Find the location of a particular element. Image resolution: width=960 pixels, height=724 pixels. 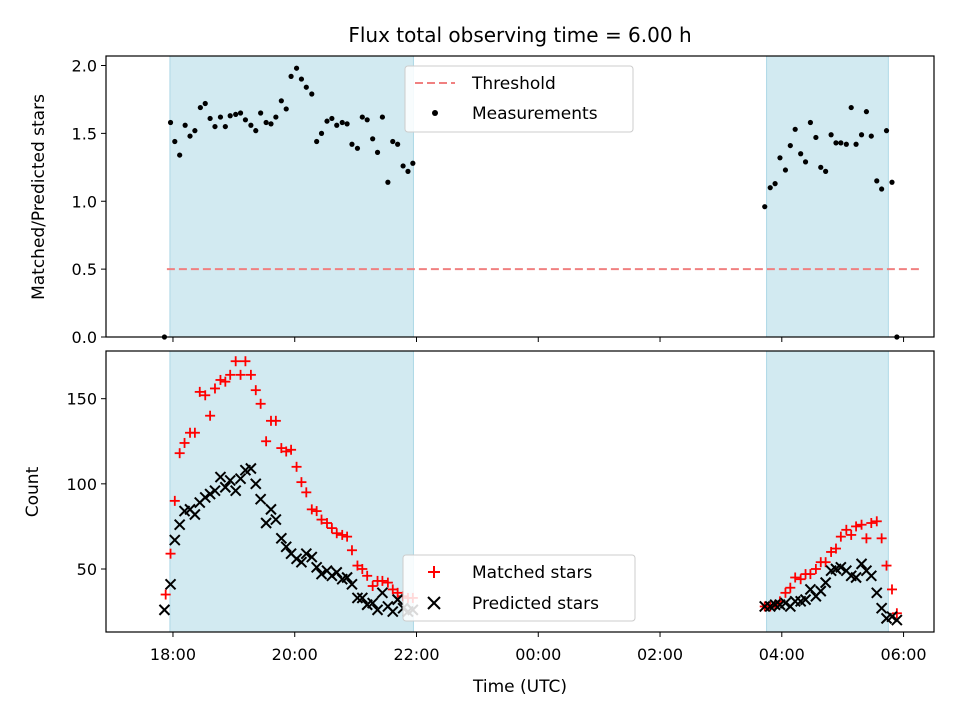

count-panel-legend-box is located at coordinates (519, 588).